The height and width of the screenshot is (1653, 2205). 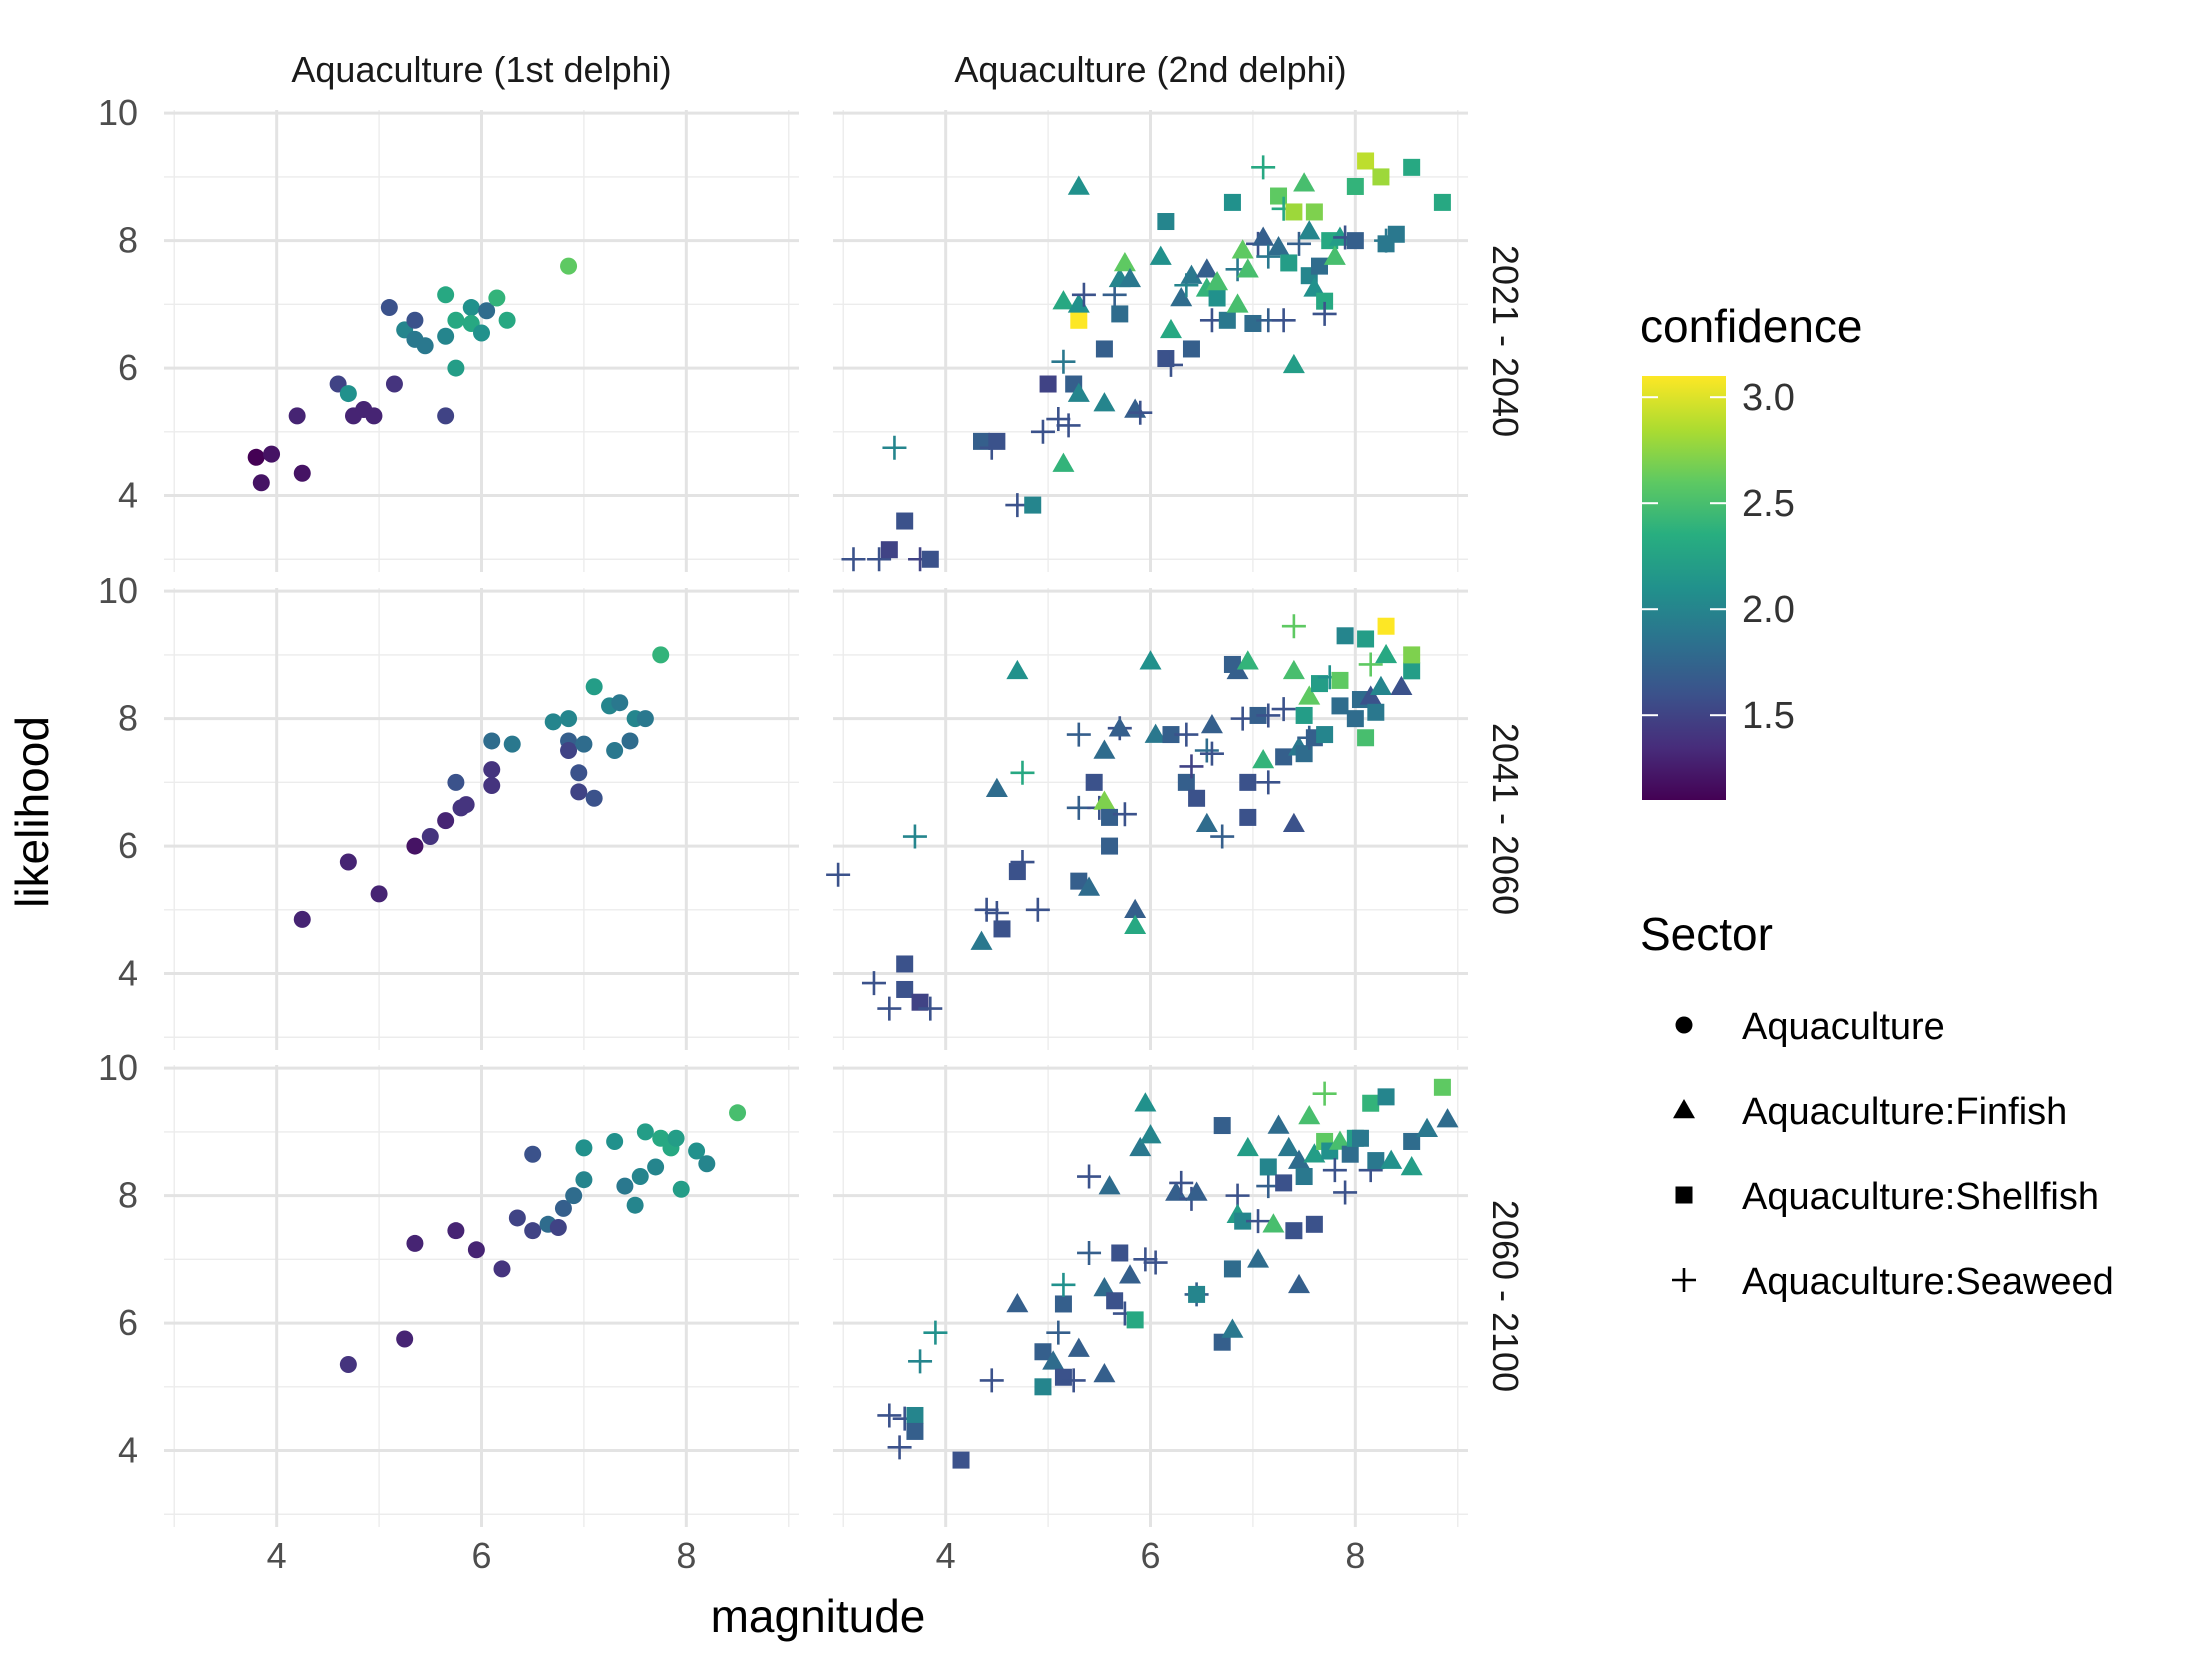 What do you see at coordinates (1768, 610) in the screenshot?
I see `colorbar-tick-label: 2.0` at bounding box center [1768, 610].